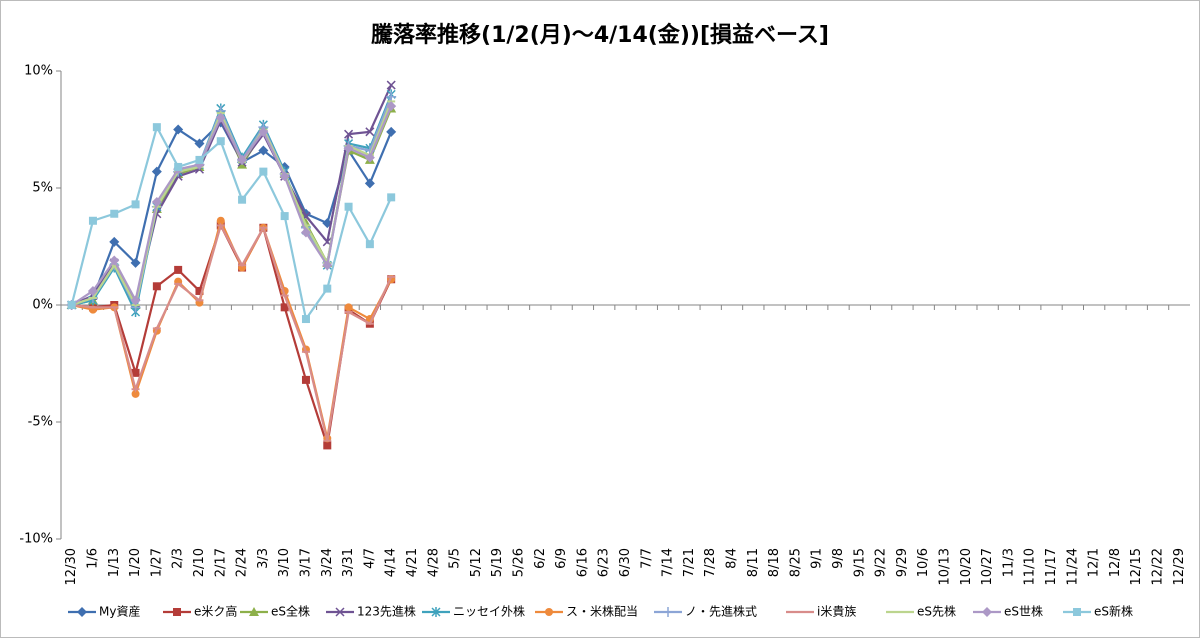 This screenshot has width=1200, height=638. I want to click on x-tick-label: 7/14, so click(668, 562).